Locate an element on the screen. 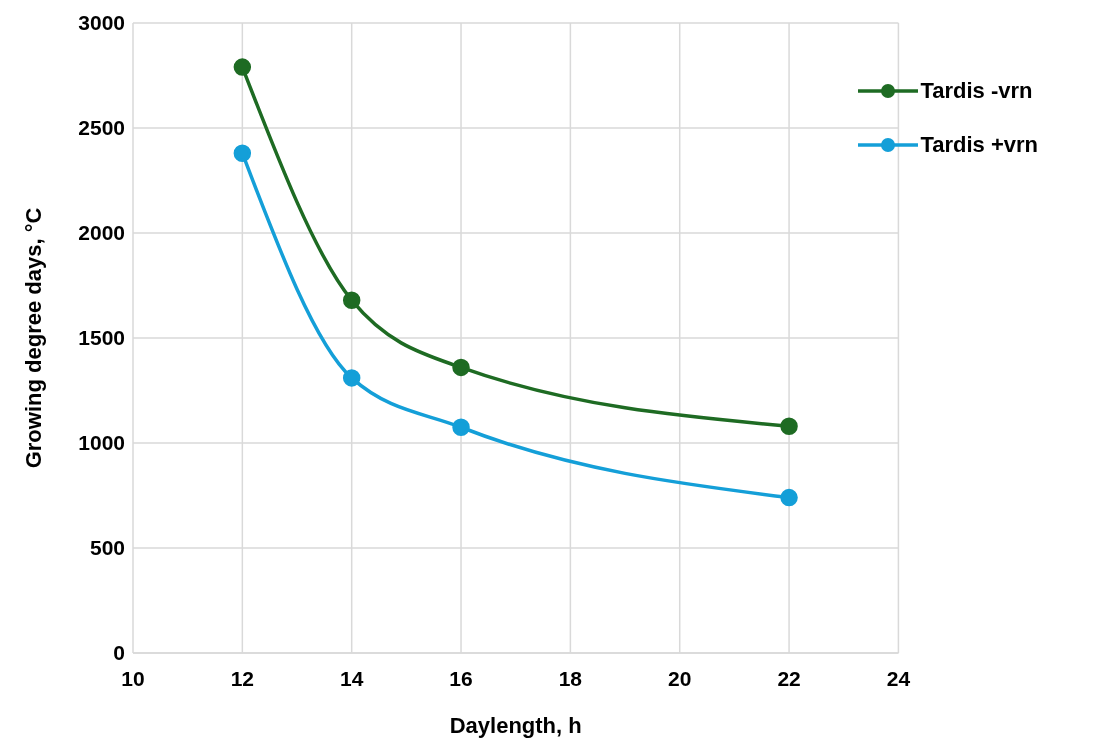 This screenshot has width=1102, height=752. x-tick-label: 22 is located at coordinates (789, 678).